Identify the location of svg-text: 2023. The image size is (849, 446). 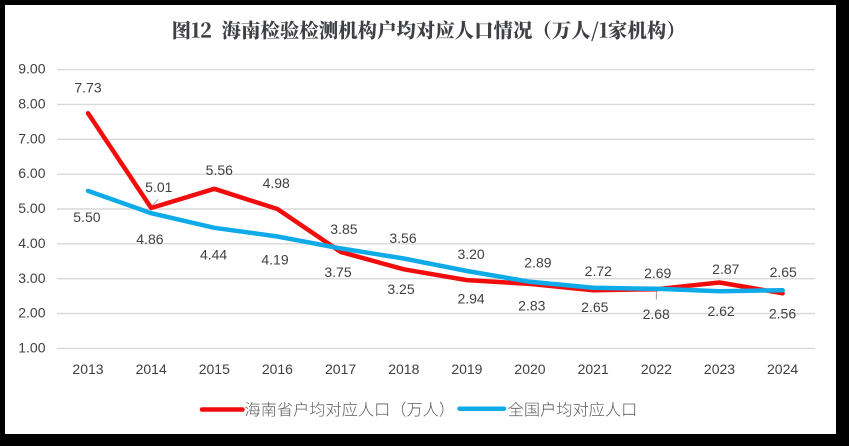
(719, 369).